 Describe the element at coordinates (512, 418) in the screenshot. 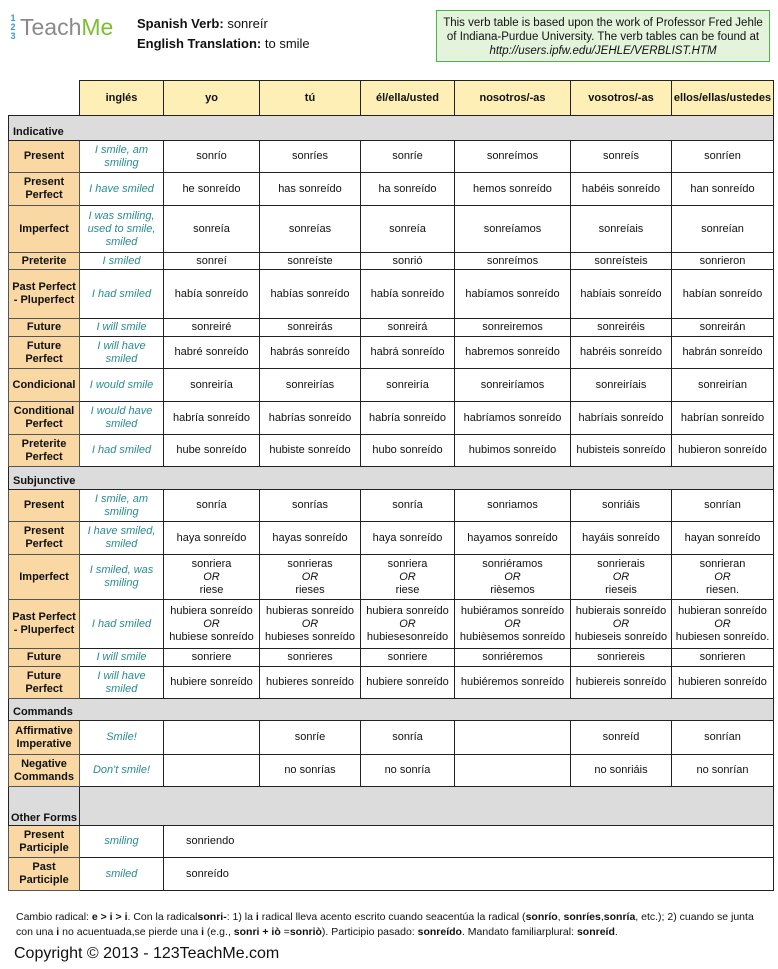

I see `form-cell: habríamos sonreído` at that location.